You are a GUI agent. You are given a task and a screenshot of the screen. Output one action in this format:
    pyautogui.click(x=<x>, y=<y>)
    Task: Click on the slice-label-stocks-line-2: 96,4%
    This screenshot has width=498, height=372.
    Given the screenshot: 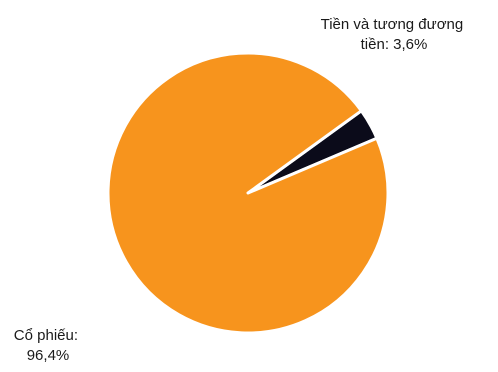 What is the action you would take?
    pyautogui.click(x=48, y=355)
    